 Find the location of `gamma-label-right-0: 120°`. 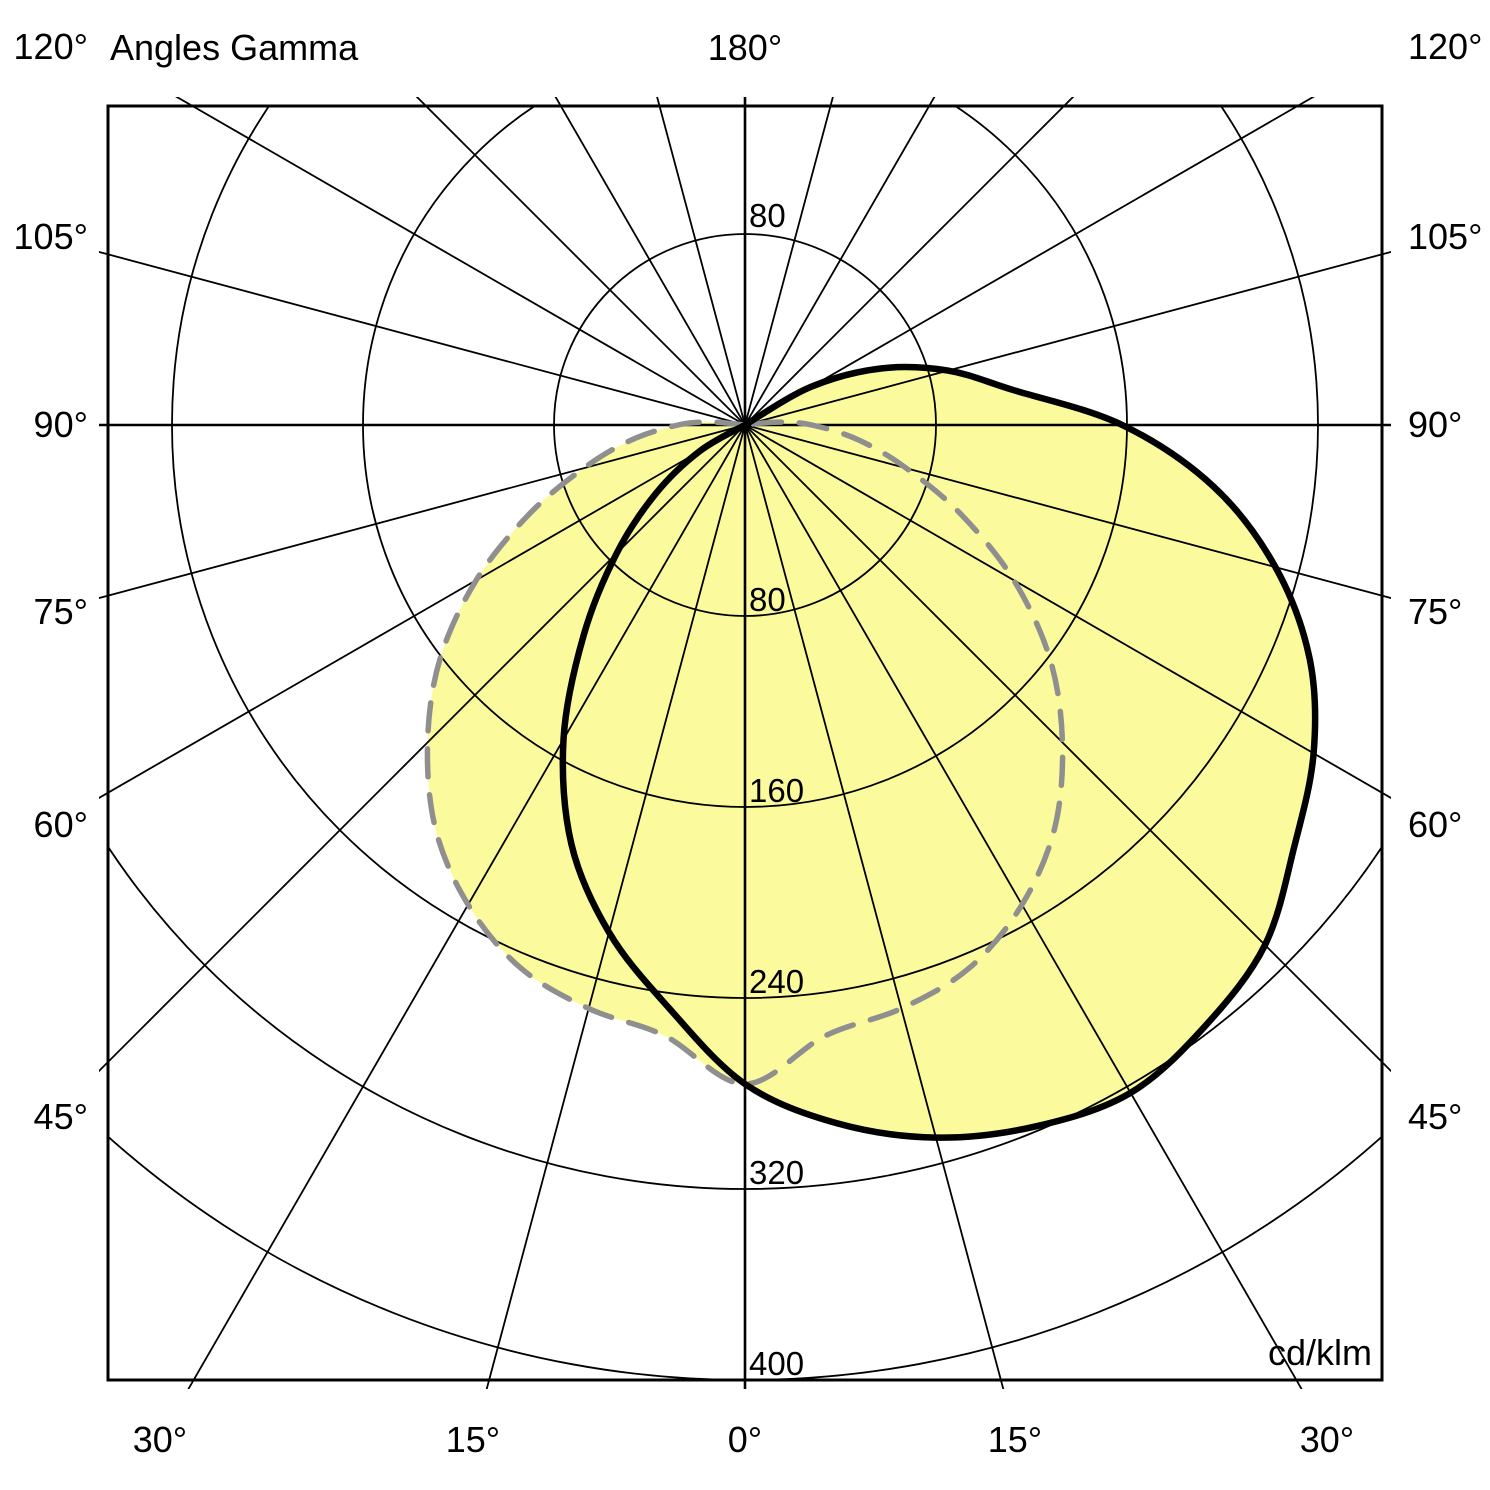

gamma-label-right-0: 120° is located at coordinates (1445, 46).